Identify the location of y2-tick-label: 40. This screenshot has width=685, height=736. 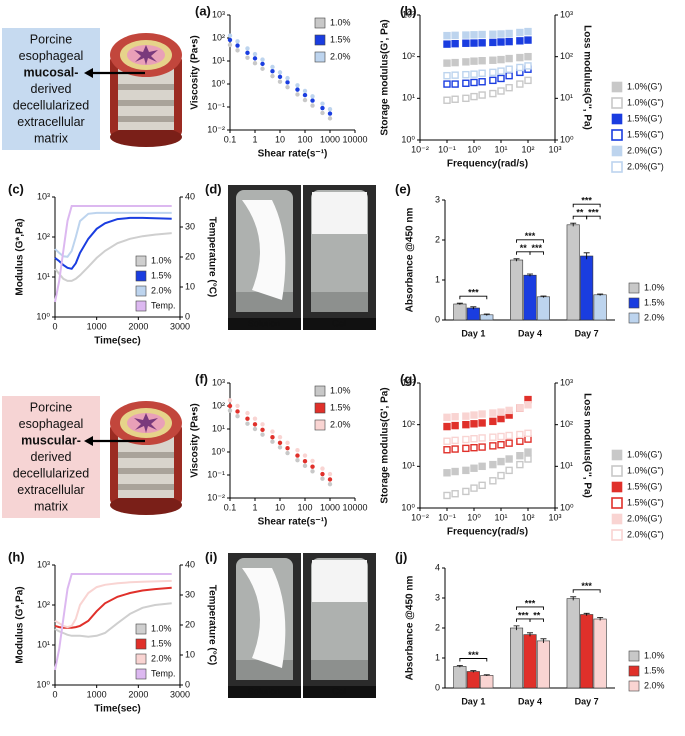
(190, 196).